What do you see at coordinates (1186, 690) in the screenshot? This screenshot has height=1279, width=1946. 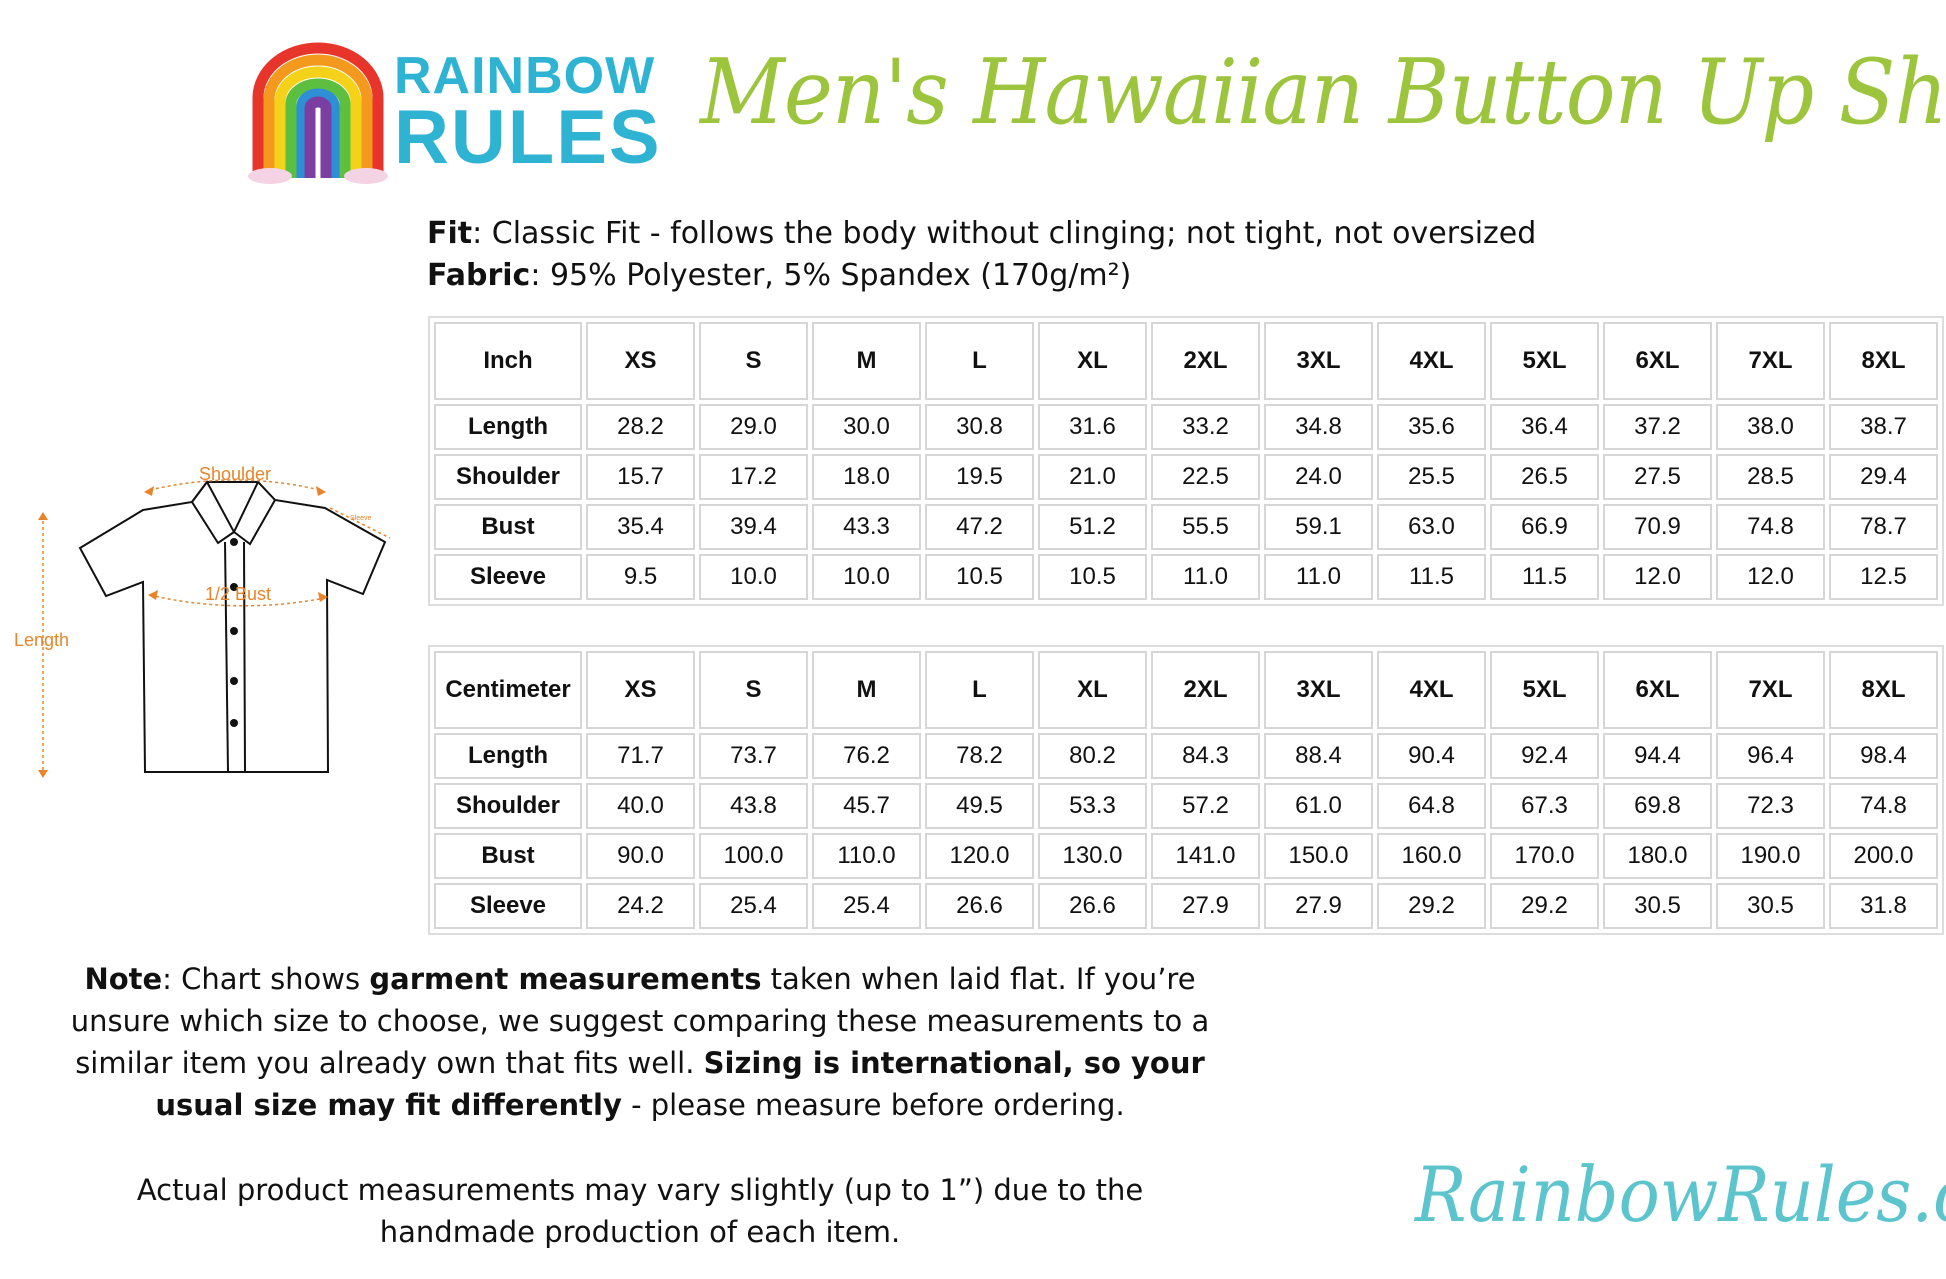 I see `header-row: Centimeter XS S M L XL 2XL 3XL 4XL 5XL 6XL 7XL 8XL` at bounding box center [1186, 690].